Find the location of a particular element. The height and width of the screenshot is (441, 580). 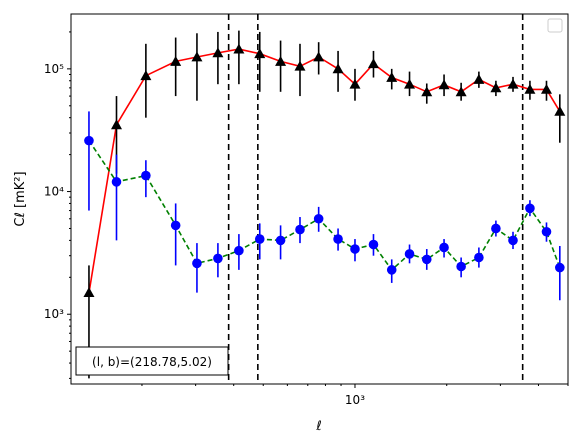

y-tick-label: 10³ is located at coordinates (54, 314).